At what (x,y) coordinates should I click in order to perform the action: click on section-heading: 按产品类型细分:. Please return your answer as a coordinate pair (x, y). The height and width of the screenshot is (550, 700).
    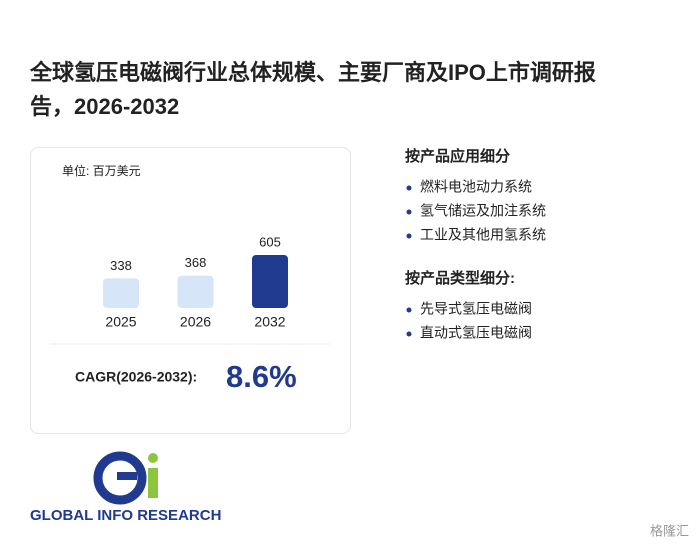
    Looking at the image, I should click on (460, 278).